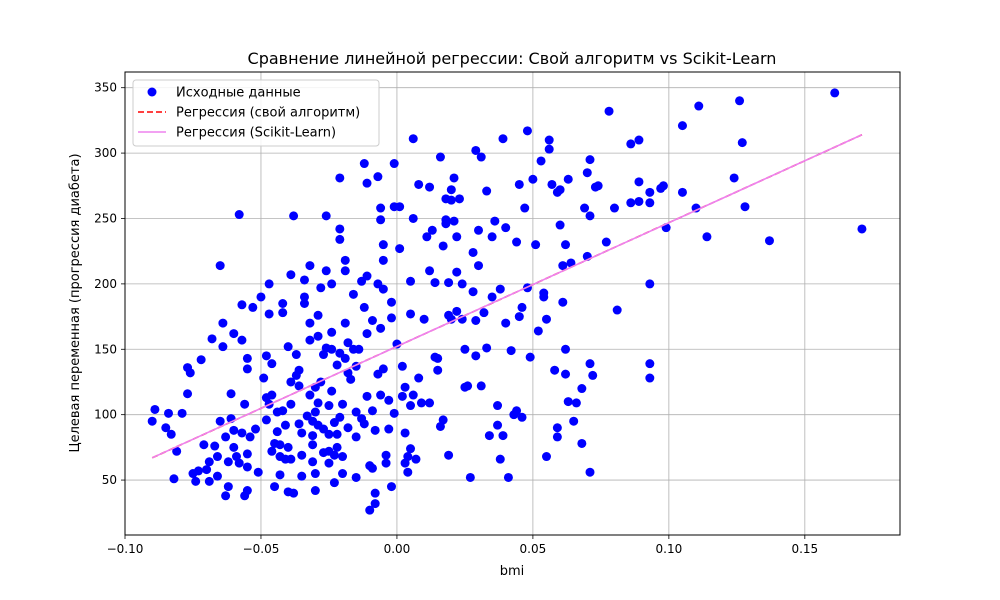 The width and height of the screenshot is (1000, 600). Describe the element at coordinates (105, 415) in the screenshot. I see `y-tick-label: 100` at that location.